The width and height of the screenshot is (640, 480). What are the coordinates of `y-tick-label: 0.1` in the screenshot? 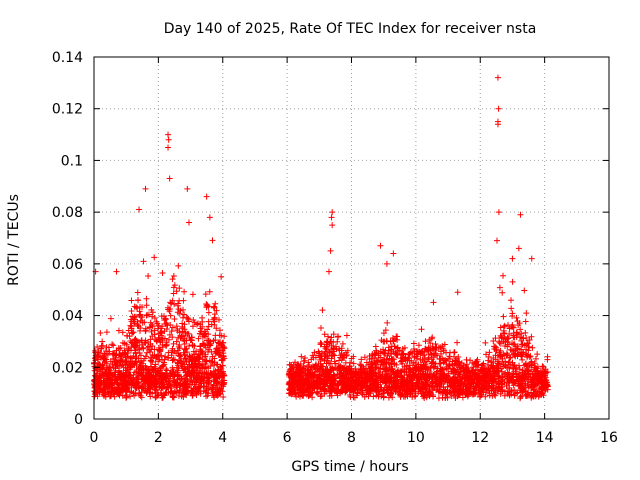 It's located at (72, 161).